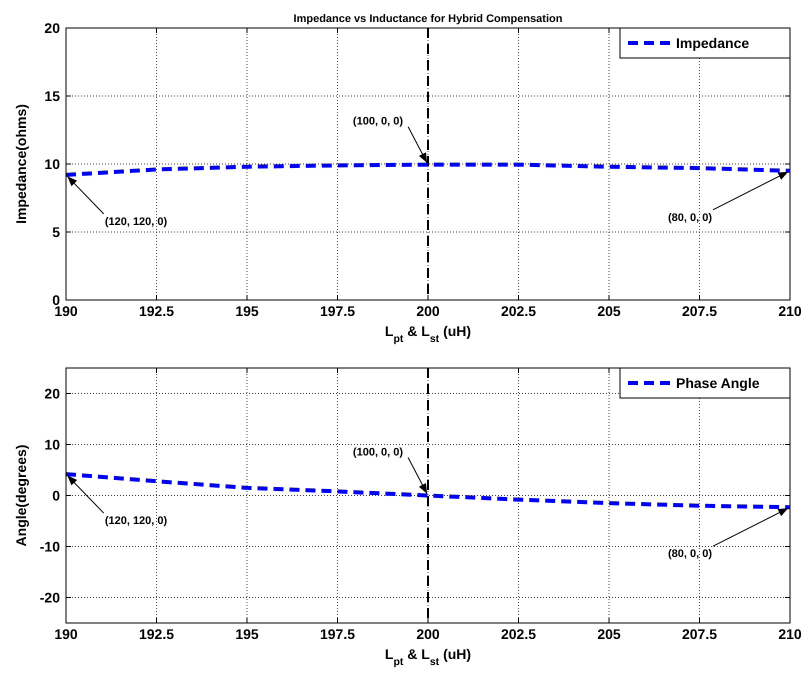 The image size is (811, 679). I want to click on legend-label: Impedance, so click(713, 43).